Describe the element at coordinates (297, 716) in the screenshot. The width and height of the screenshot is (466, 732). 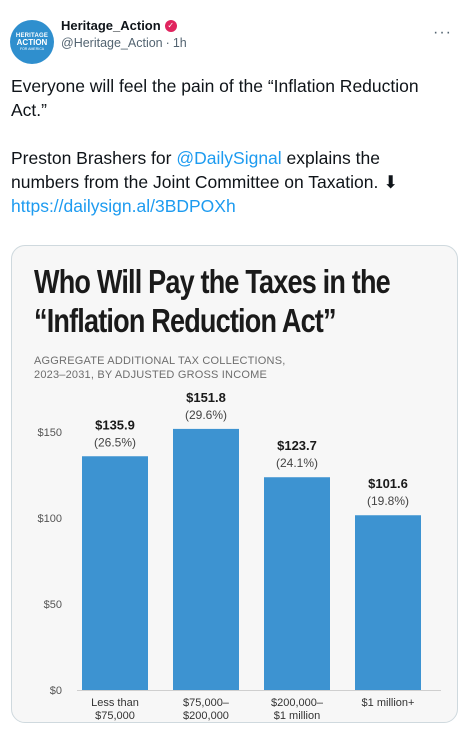
I see `x-category-label: $1 million` at that location.